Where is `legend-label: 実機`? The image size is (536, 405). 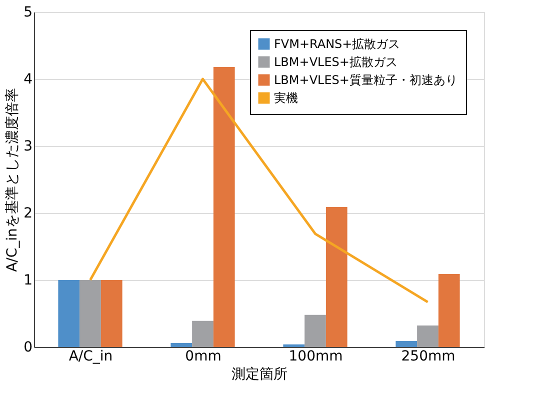
legend-label: 実機 is located at coordinates (286, 98).